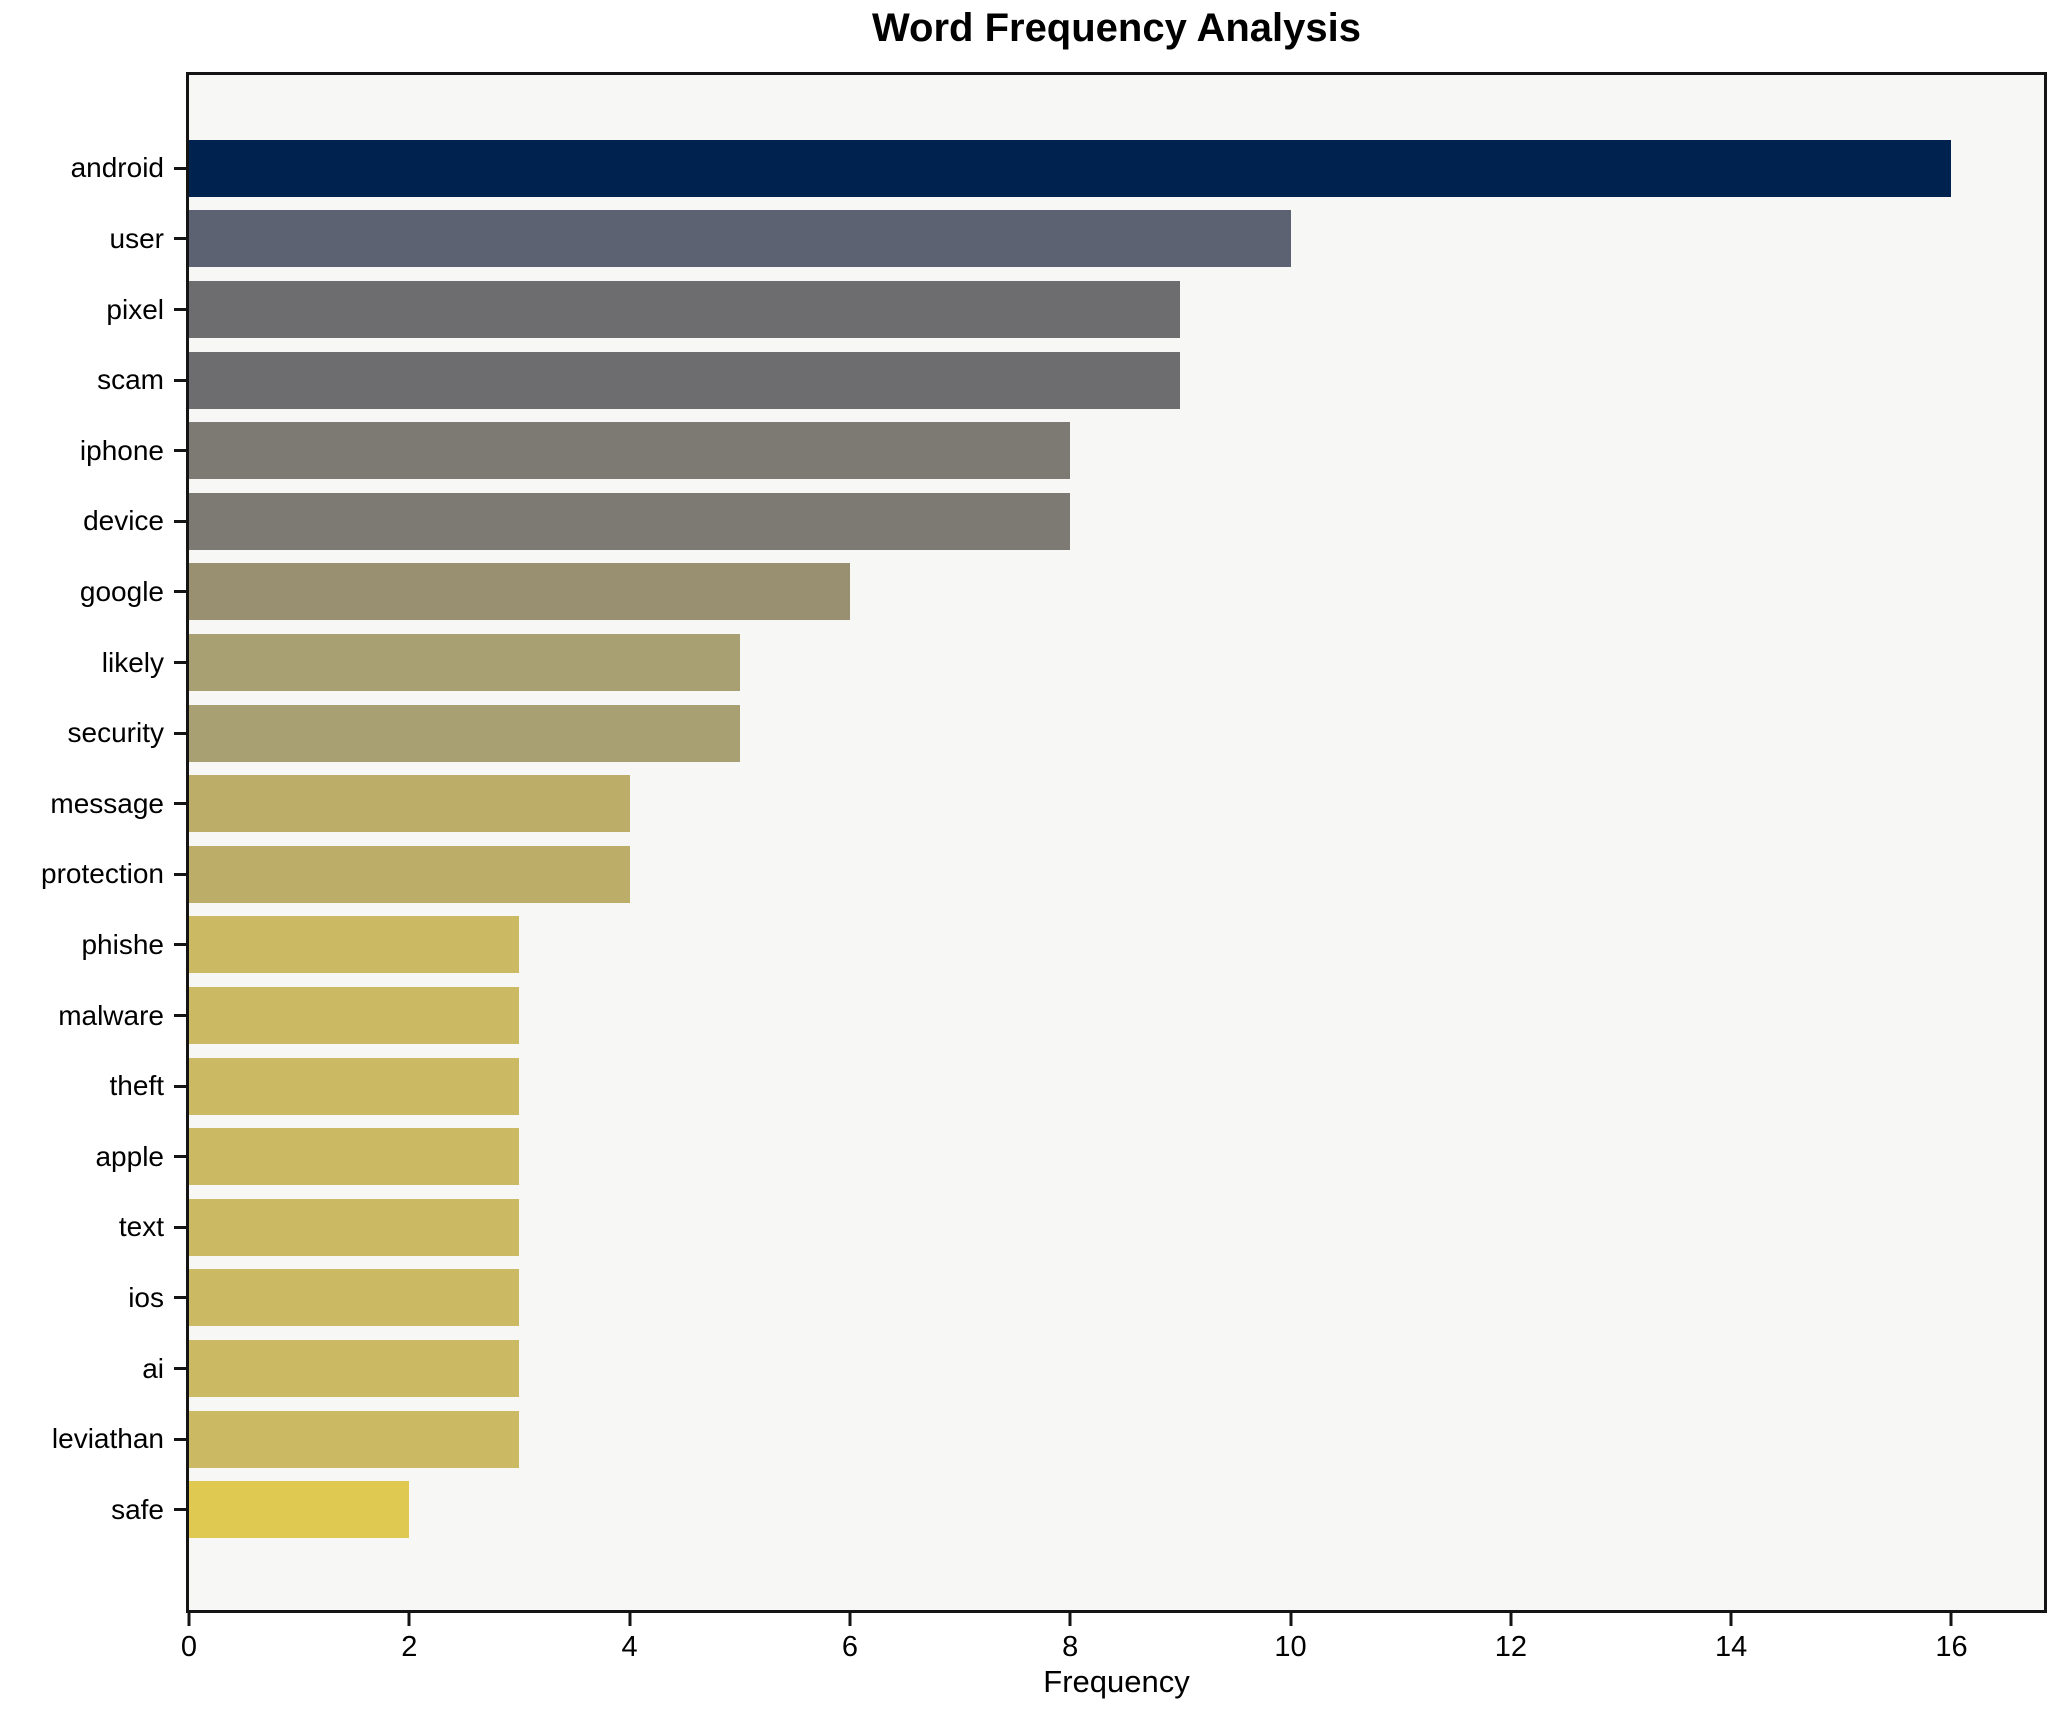 Image resolution: width=2065 pixels, height=1722 pixels. What do you see at coordinates (1951, 1647) in the screenshot?
I see `x-tick-label-16: 16` at bounding box center [1951, 1647].